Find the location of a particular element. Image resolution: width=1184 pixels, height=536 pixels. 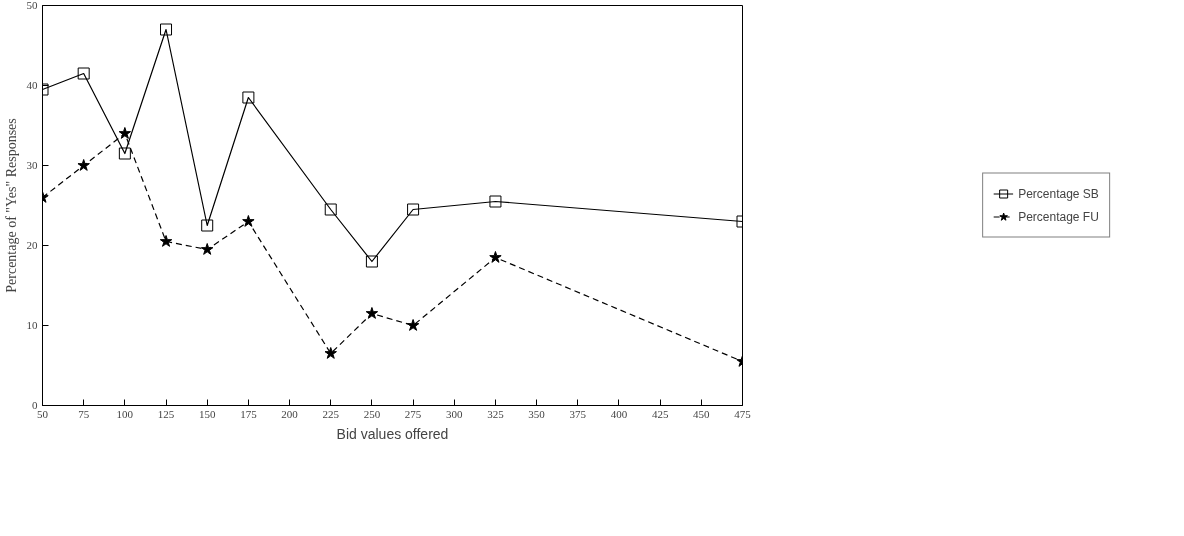

x-tick-label: 350 is located at coordinates (537, 413).